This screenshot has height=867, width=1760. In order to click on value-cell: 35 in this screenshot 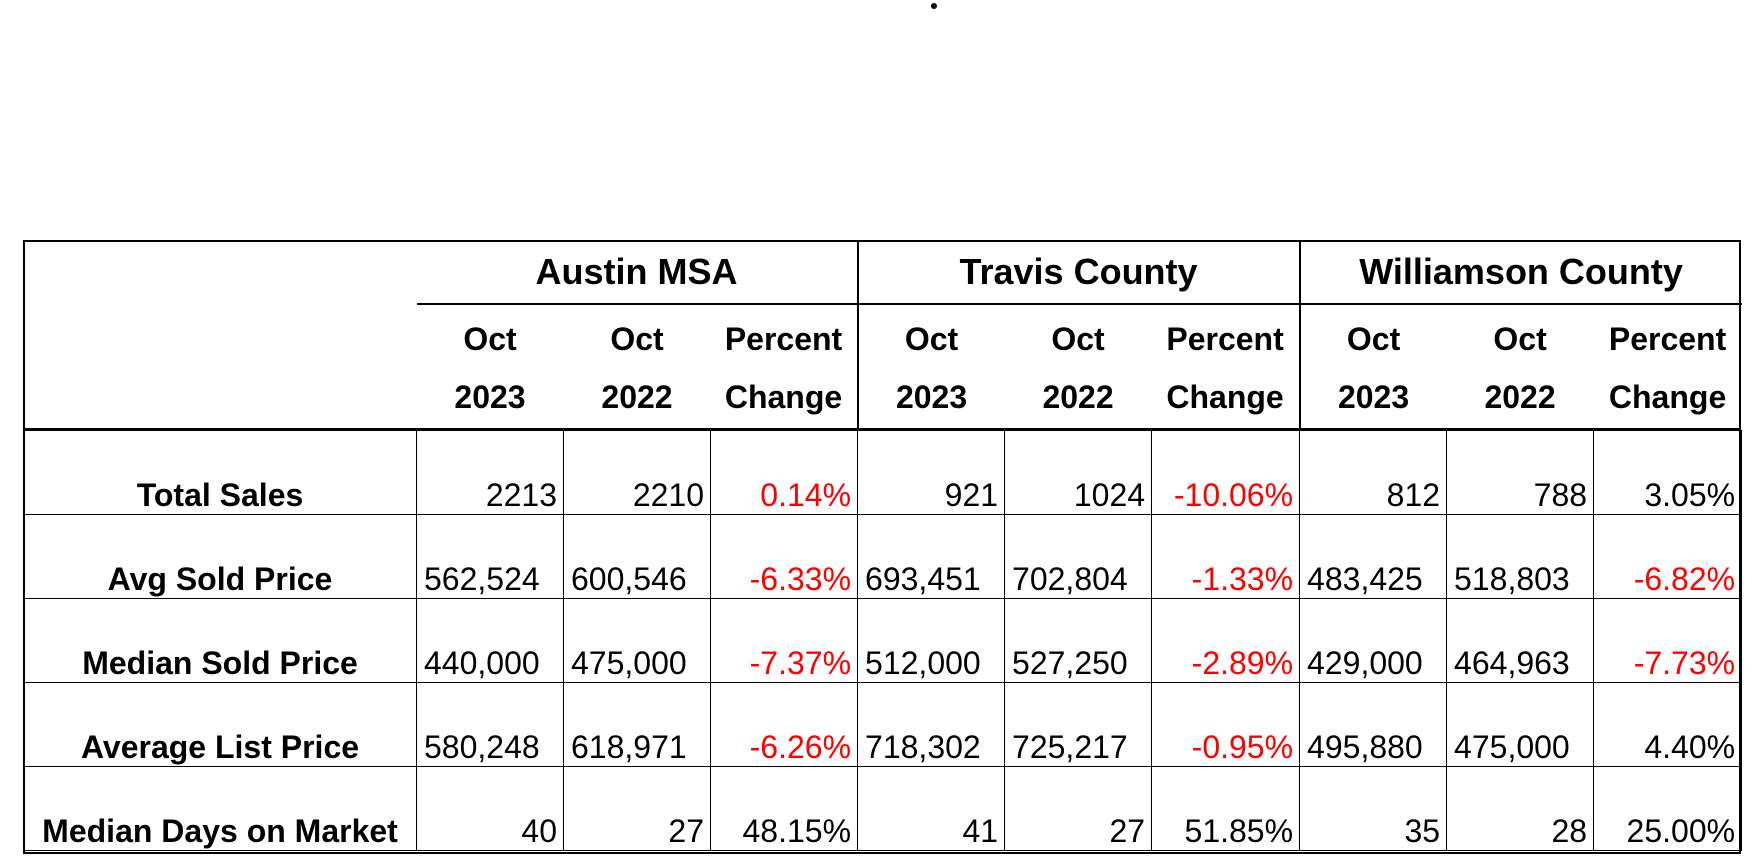, I will do `click(1373, 808)`.